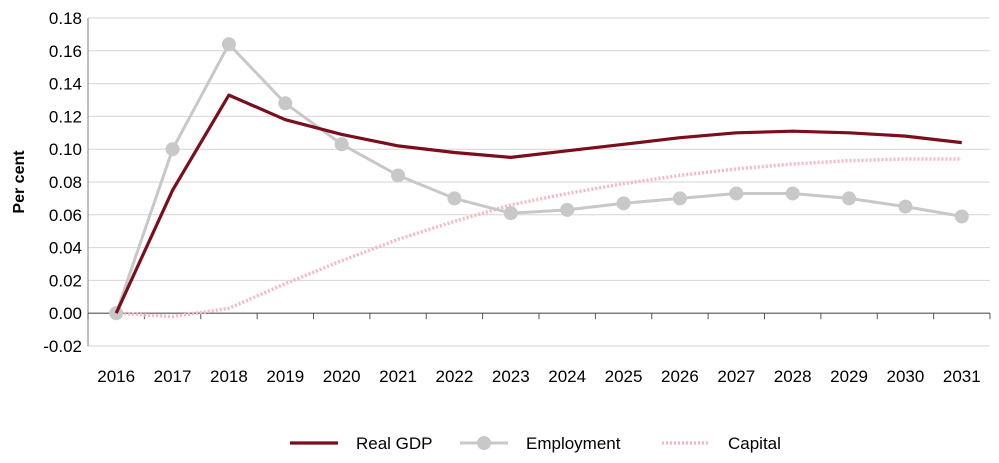  Describe the element at coordinates (173, 376) in the screenshot. I see `x-tick-label: 2017` at that location.